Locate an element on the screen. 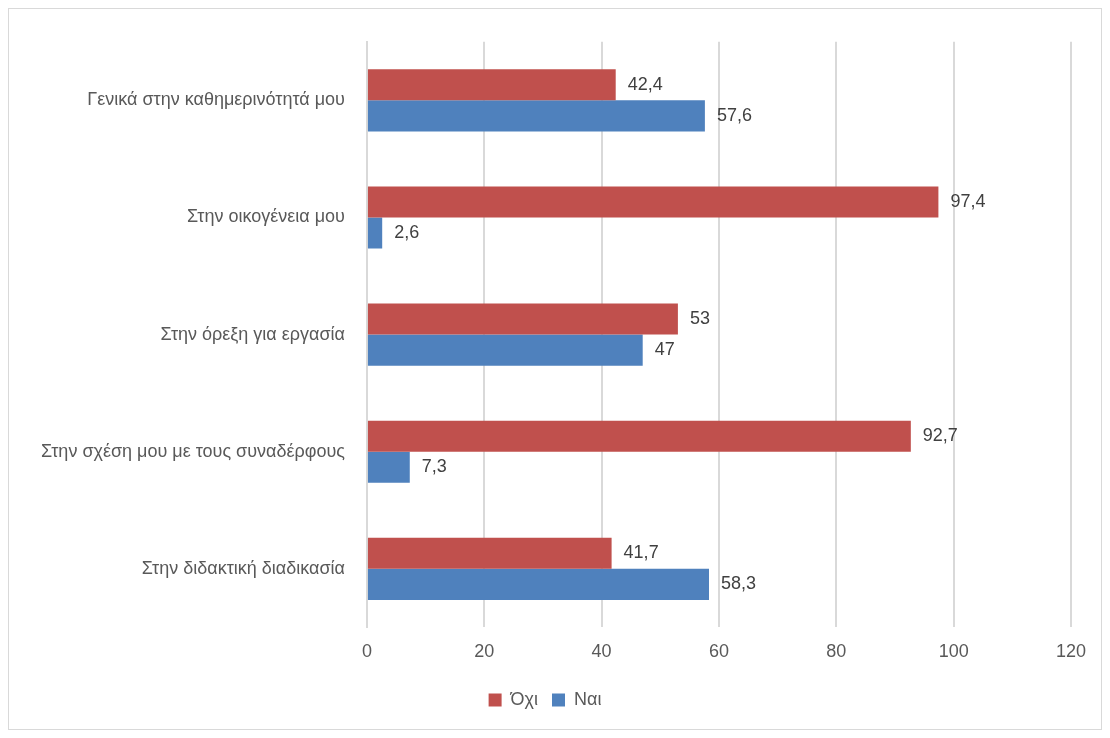 Image resolution: width=1110 pixels, height=738 pixels. data-label: 41,7 is located at coordinates (641, 552).